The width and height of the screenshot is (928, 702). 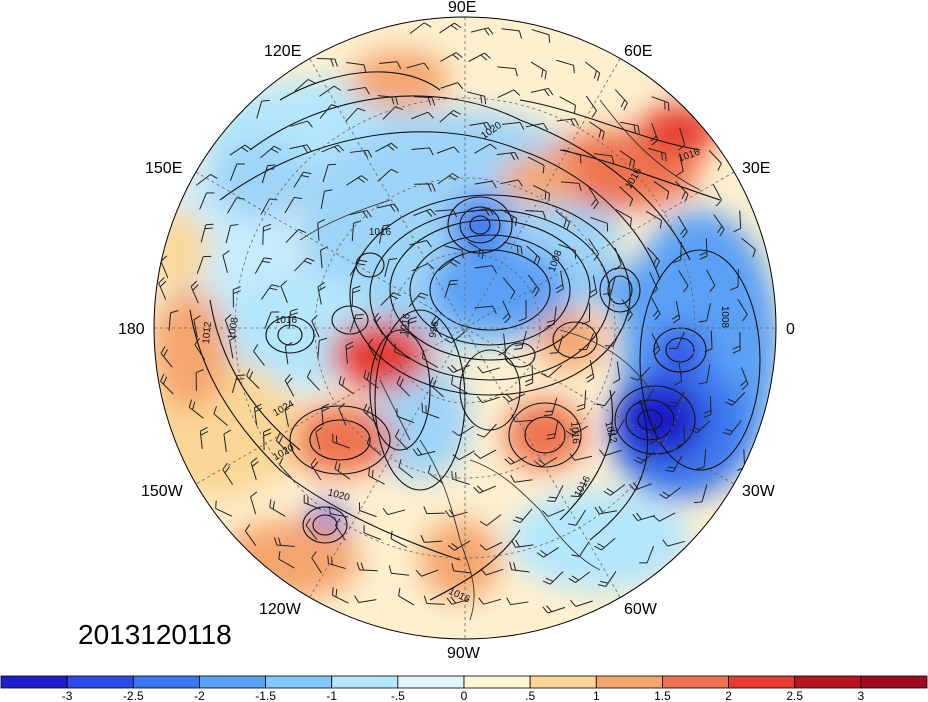 I want to click on lon-label-90e: 90E, so click(x=462, y=8).